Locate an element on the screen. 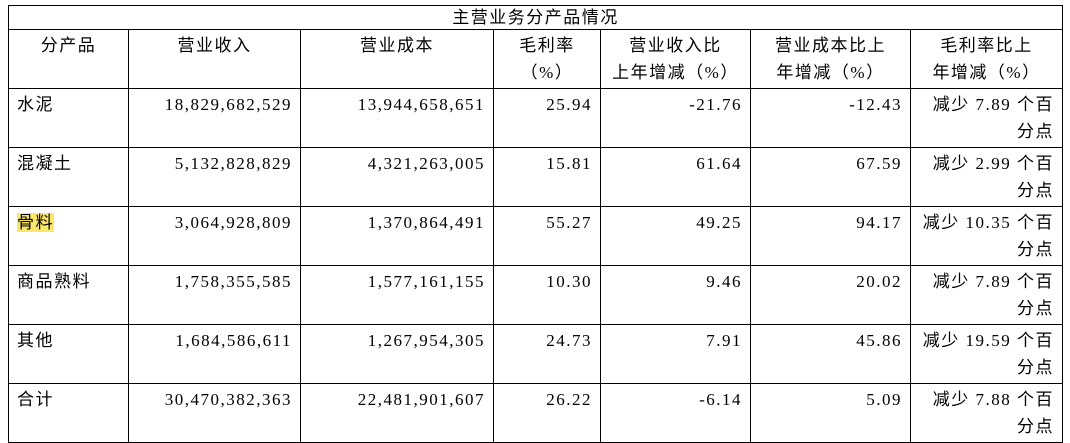  value-cell: 94.17 is located at coordinates (830, 236).